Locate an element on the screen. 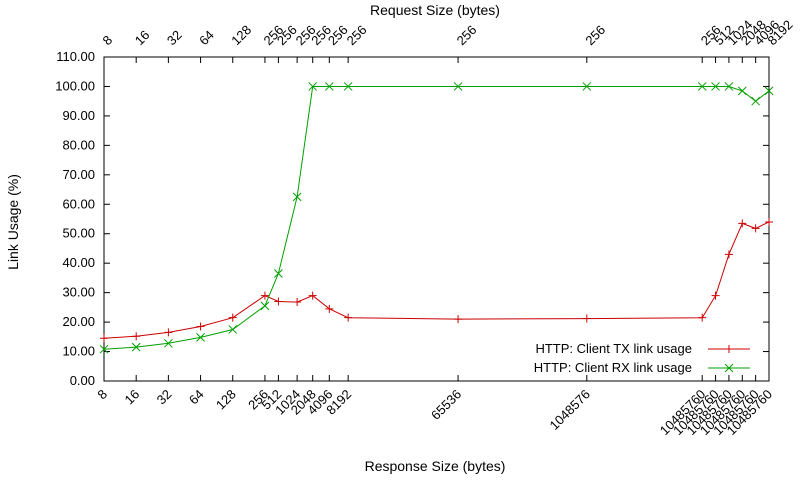 The height and width of the screenshot is (480, 800). y-axis-title: Link Usage (%) is located at coordinates (13, 222).